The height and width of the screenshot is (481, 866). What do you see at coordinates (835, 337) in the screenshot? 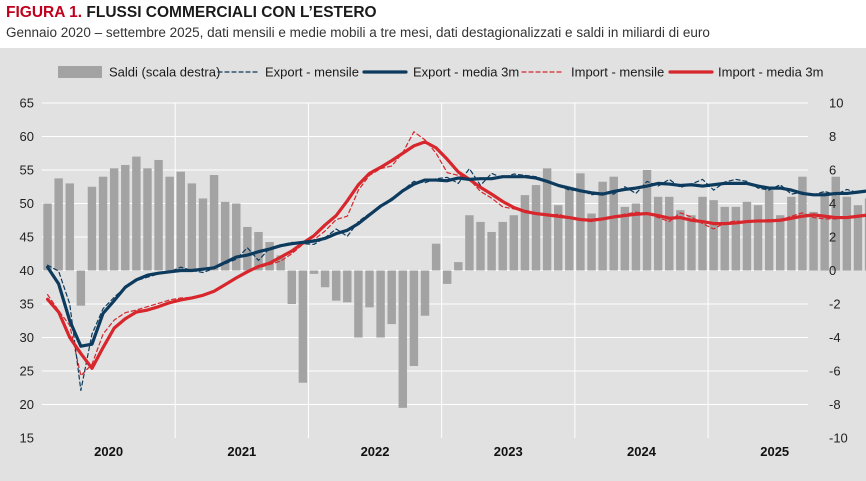
I see `y-right-tick-label: -4` at bounding box center [835, 337].